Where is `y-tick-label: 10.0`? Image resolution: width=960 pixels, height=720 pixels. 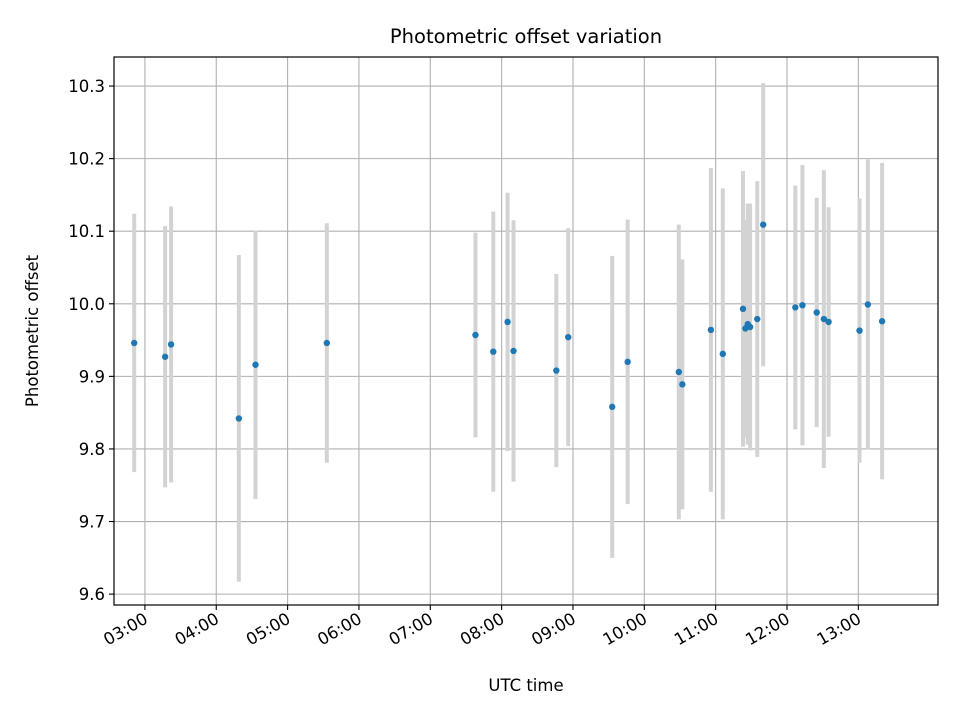
y-tick-label: 10.0 is located at coordinates (86, 304).